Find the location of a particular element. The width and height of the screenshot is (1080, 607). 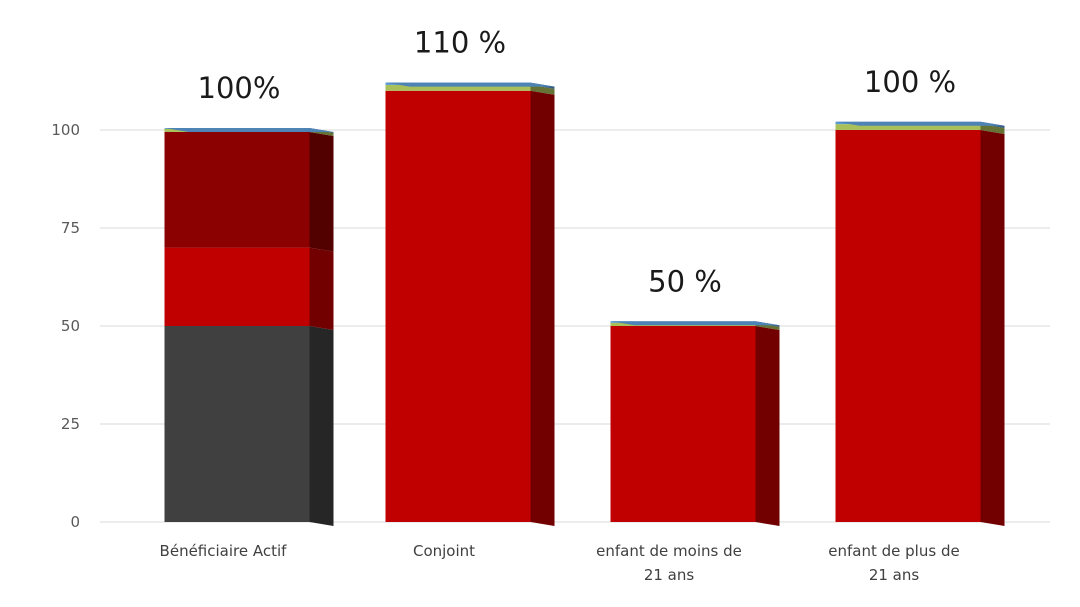

y-tick-label: 0 is located at coordinates (75, 522).